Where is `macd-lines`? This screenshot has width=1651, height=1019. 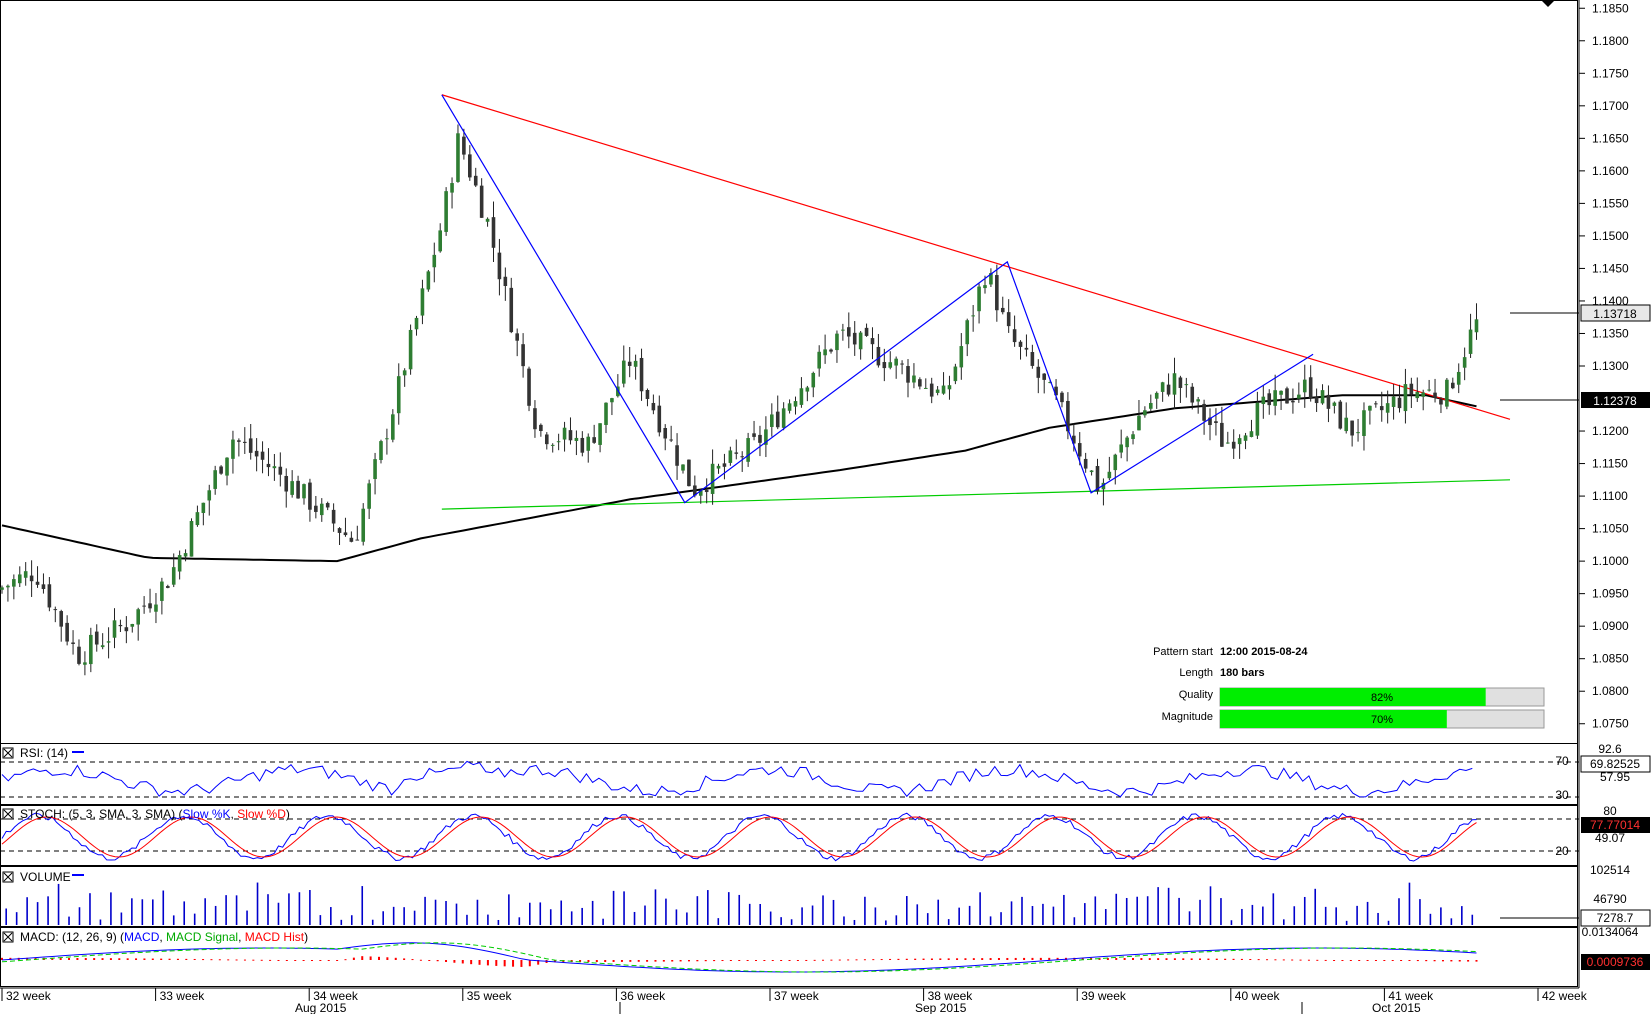 macd-lines is located at coordinates (739, 957).